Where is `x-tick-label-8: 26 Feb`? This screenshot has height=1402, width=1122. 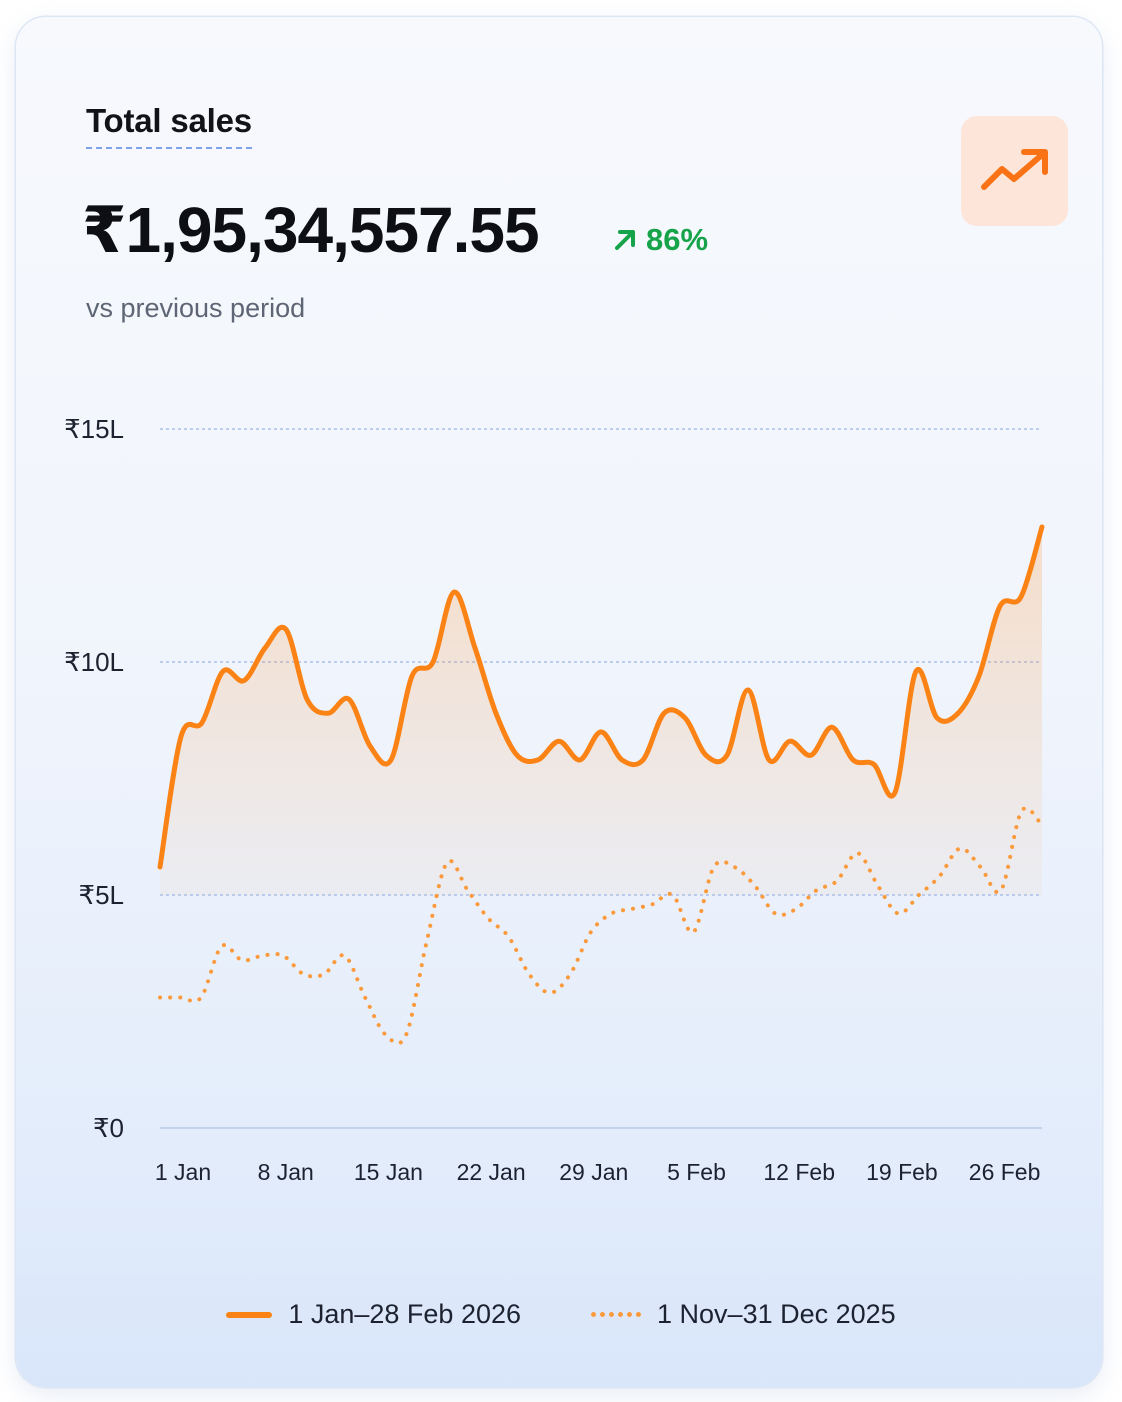
x-tick-label-8: 26 Feb is located at coordinates (1005, 1172).